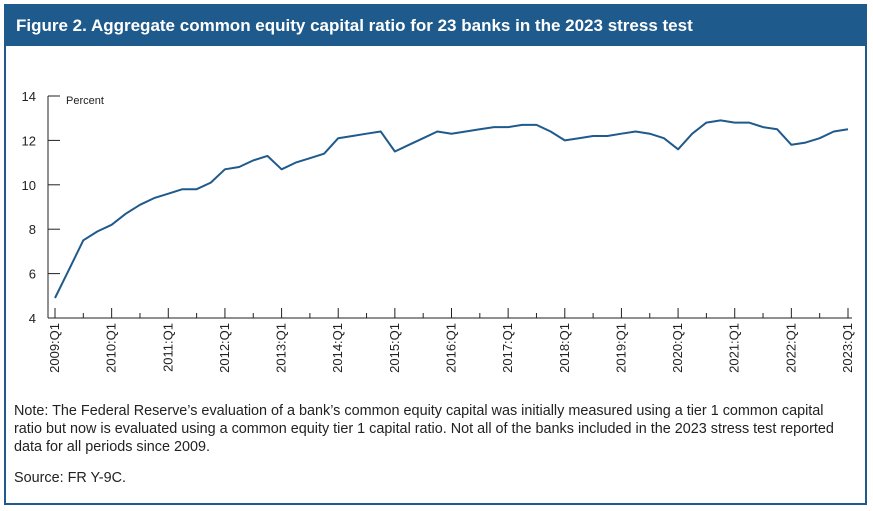  Describe the element at coordinates (224, 348) in the screenshot. I see `x-tick-label: 2012:Q1` at that location.